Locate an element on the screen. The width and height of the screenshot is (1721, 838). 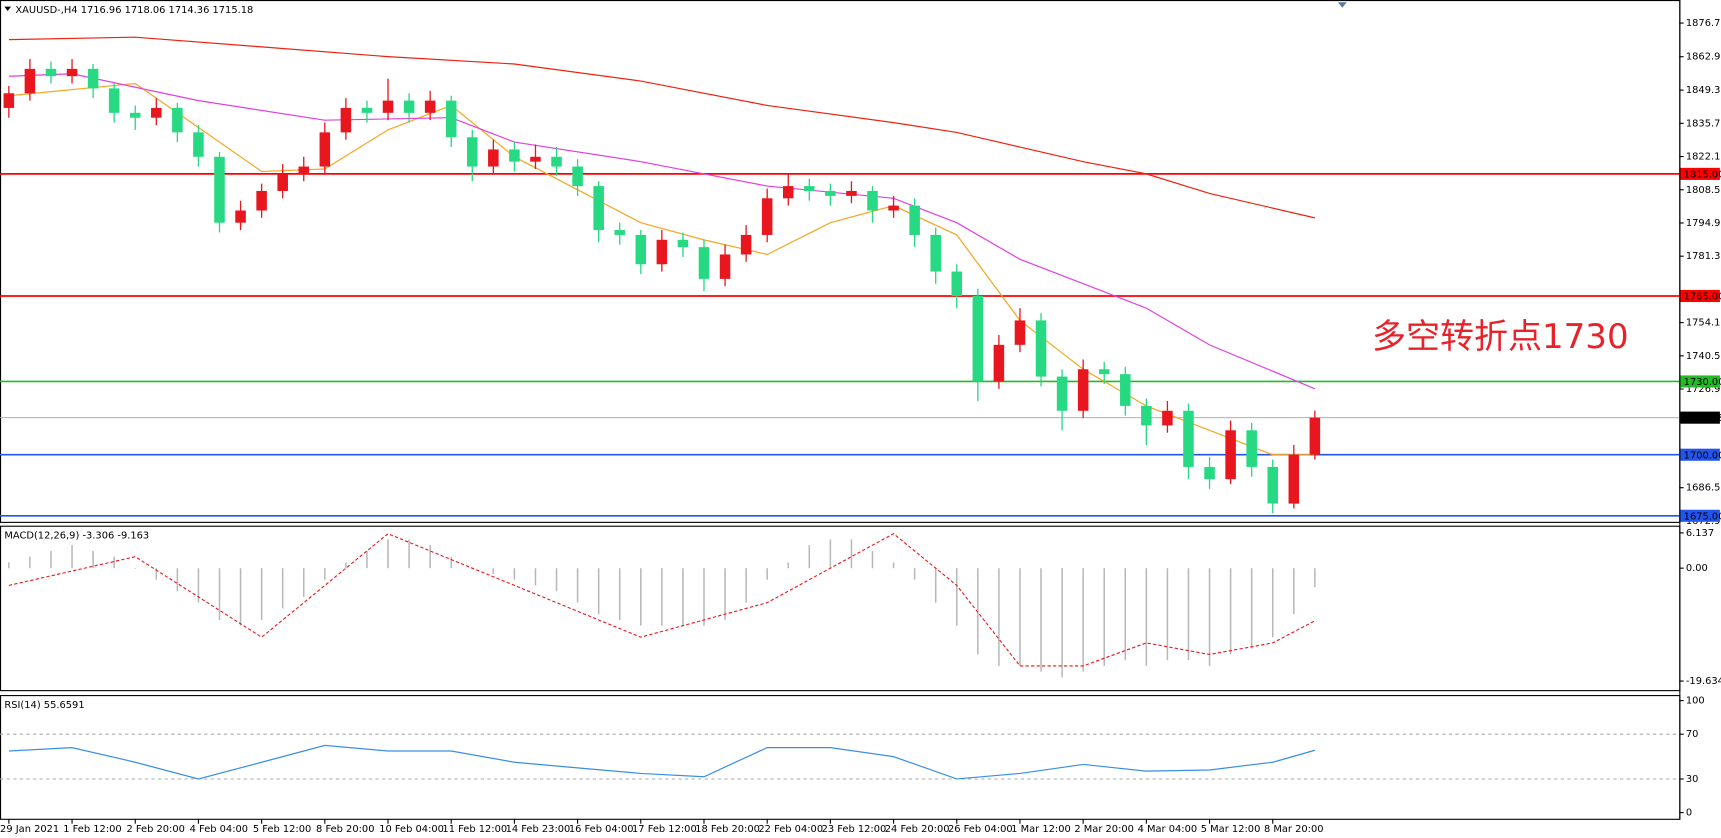
x-tick-label: 22 Feb 04:00 is located at coordinates (790, 829).